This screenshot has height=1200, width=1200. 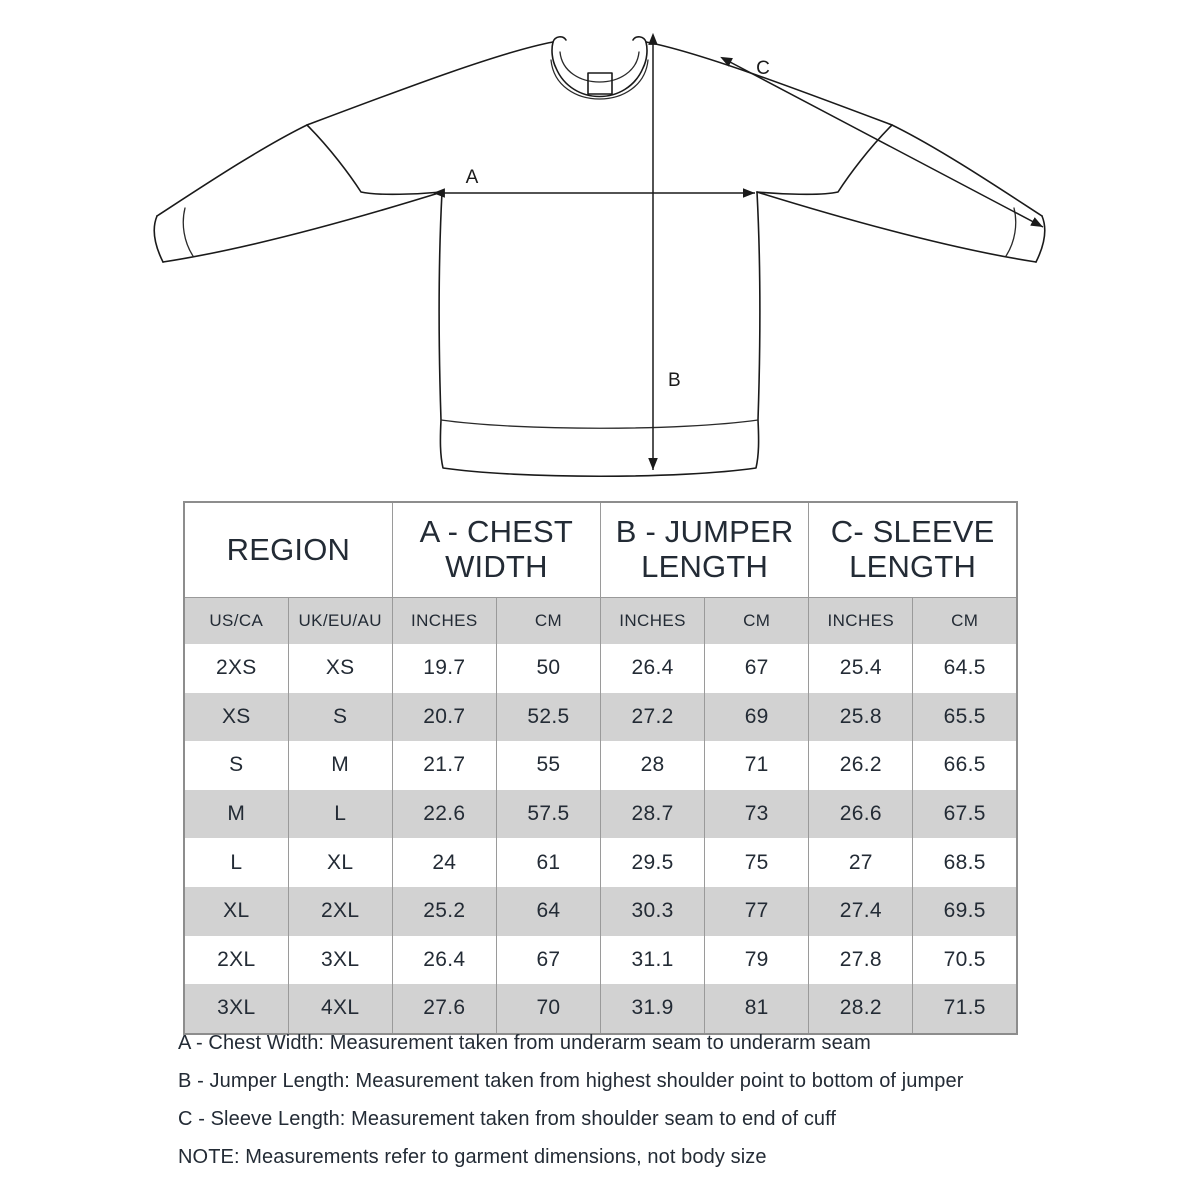 What do you see at coordinates (965, 1009) in the screenshot?
I see `cell-sleeve-cm: 71.5` at bounding box center [965, 1009].